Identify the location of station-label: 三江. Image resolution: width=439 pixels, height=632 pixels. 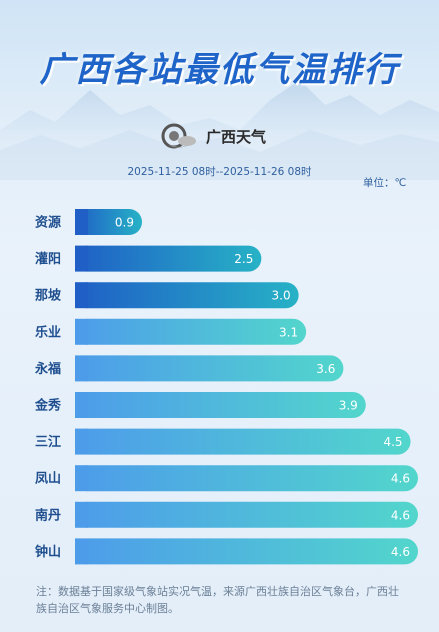
(48, 442).